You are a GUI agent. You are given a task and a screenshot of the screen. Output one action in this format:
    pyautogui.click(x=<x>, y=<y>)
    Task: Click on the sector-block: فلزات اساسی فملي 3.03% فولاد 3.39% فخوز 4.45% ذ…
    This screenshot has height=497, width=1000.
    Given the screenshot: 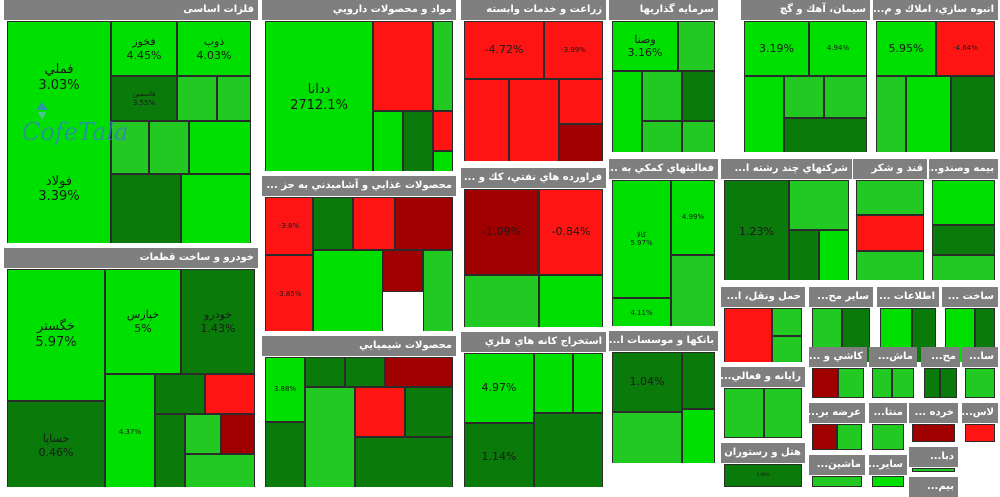 What is the action you would take?
    pyautogui.click(x=131, y=123)
    